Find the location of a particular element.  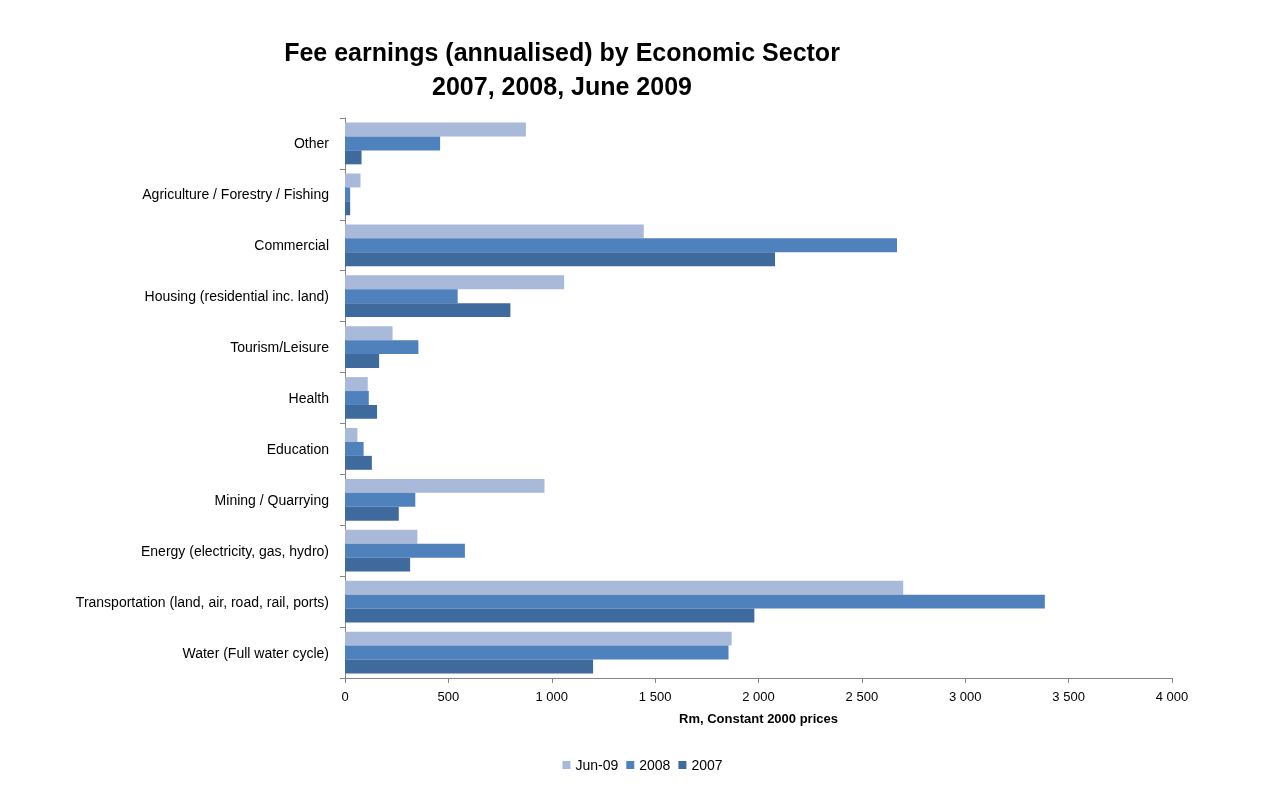

y-tick-label: Energy (electricity, gas, hydro) is located at coordinates (234, 550).